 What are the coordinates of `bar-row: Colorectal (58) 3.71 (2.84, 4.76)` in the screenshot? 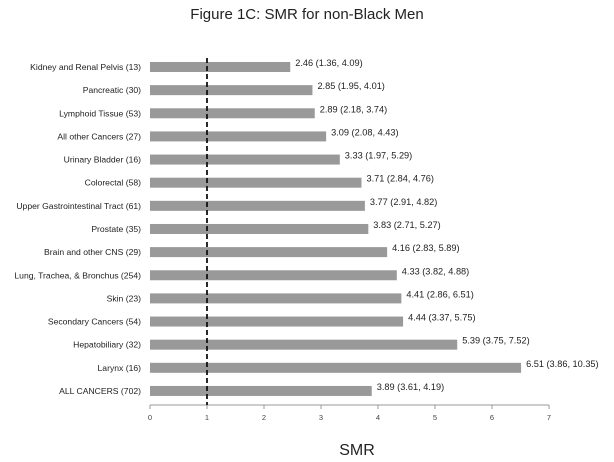 It's located at (259, 181).